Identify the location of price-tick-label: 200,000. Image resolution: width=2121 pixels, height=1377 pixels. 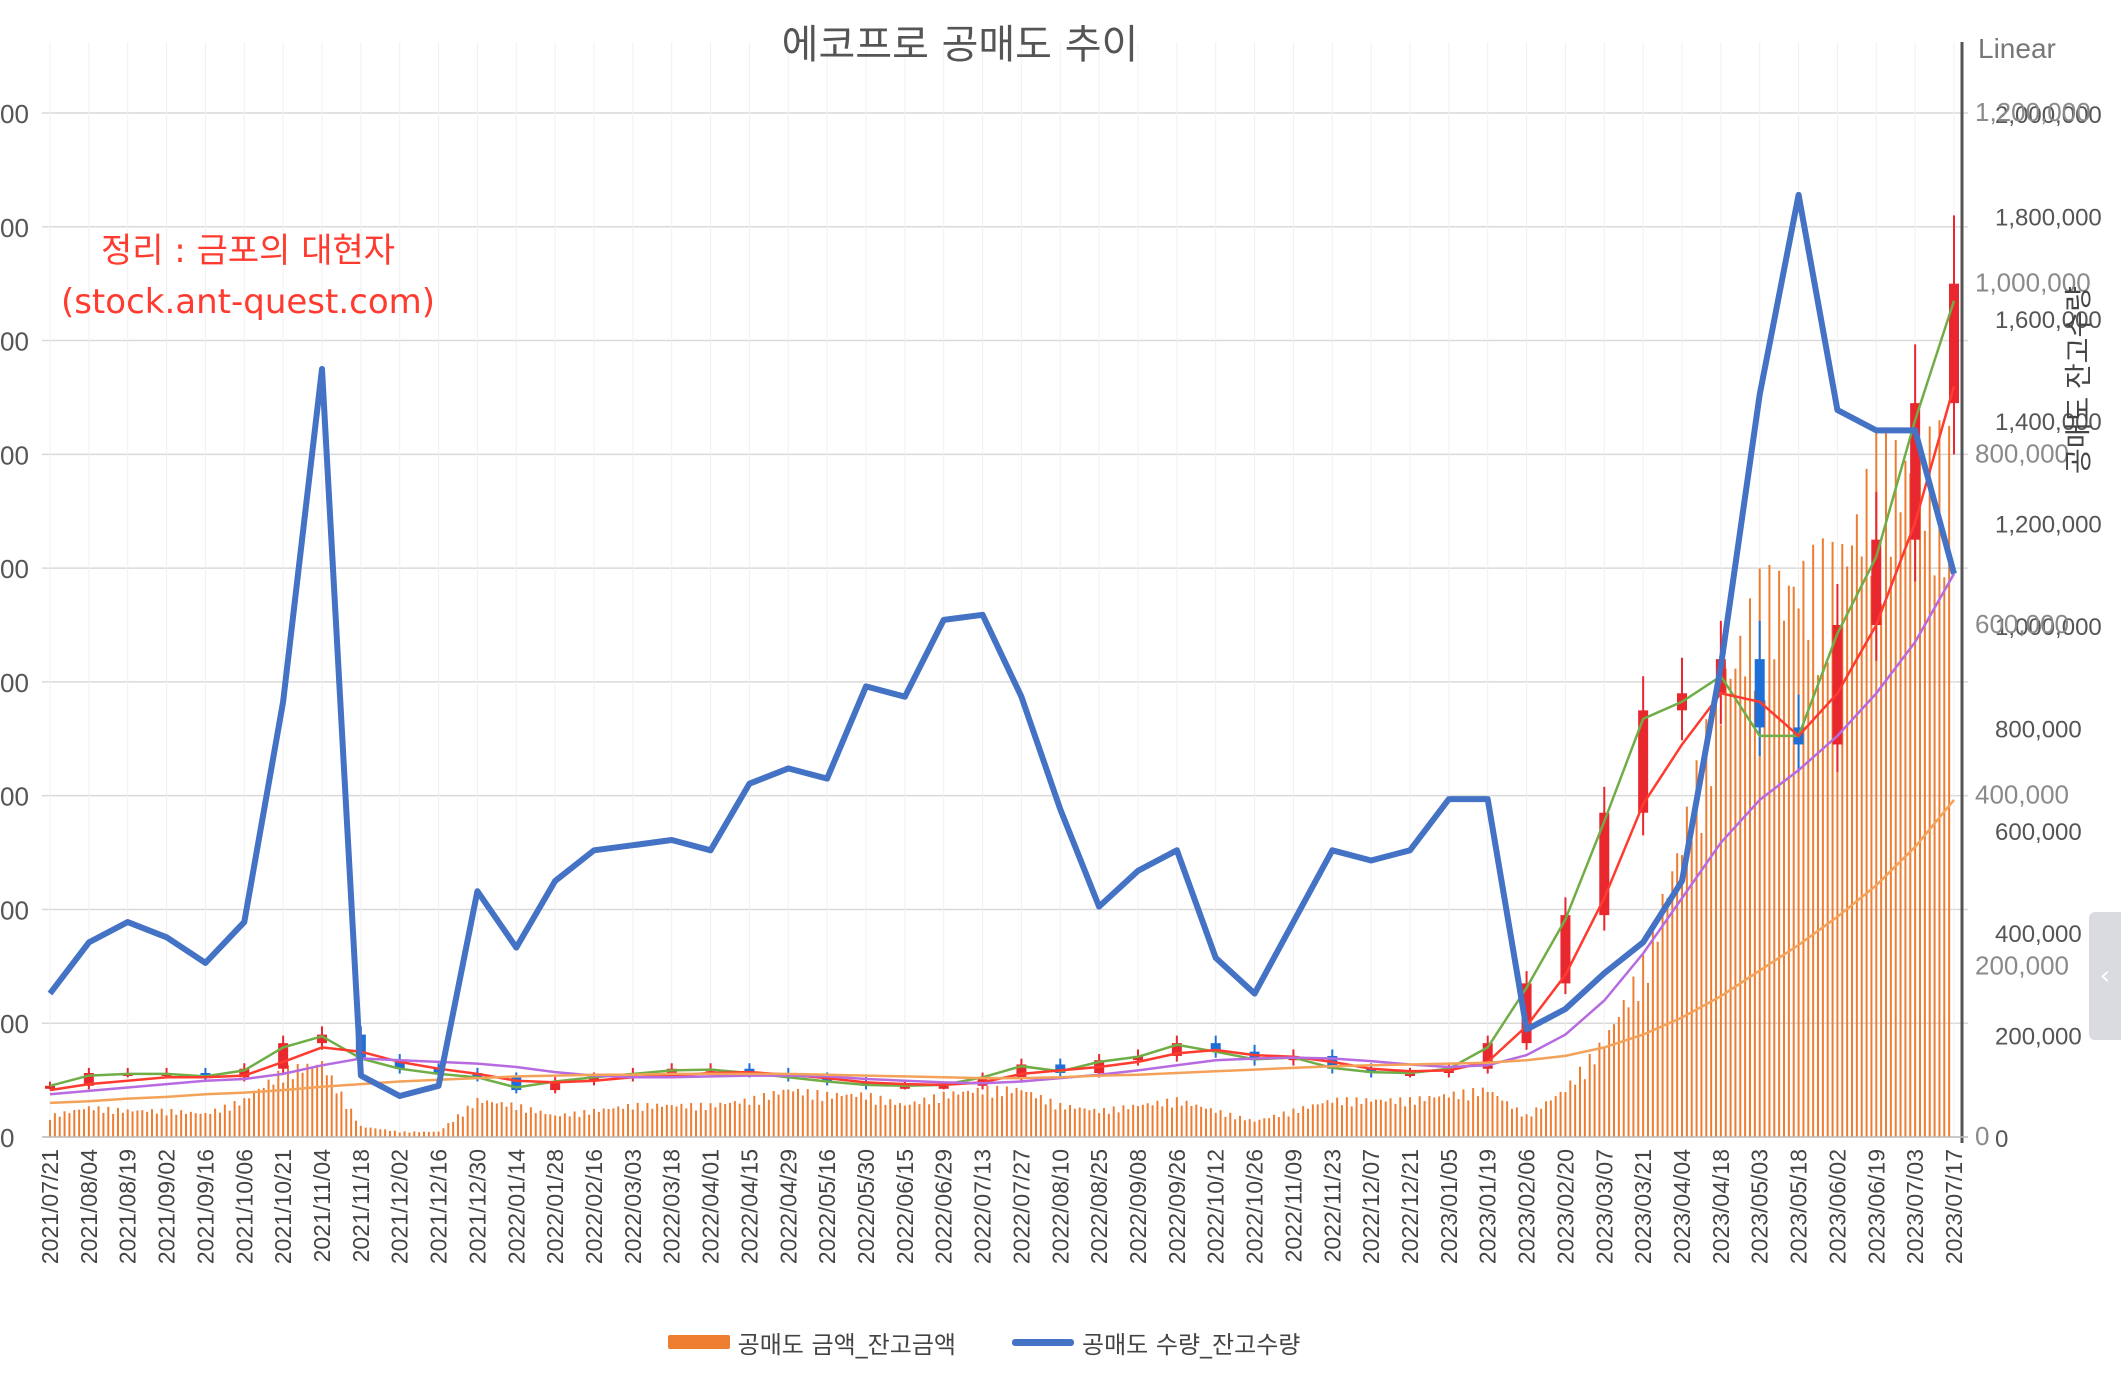
(2022, 965).